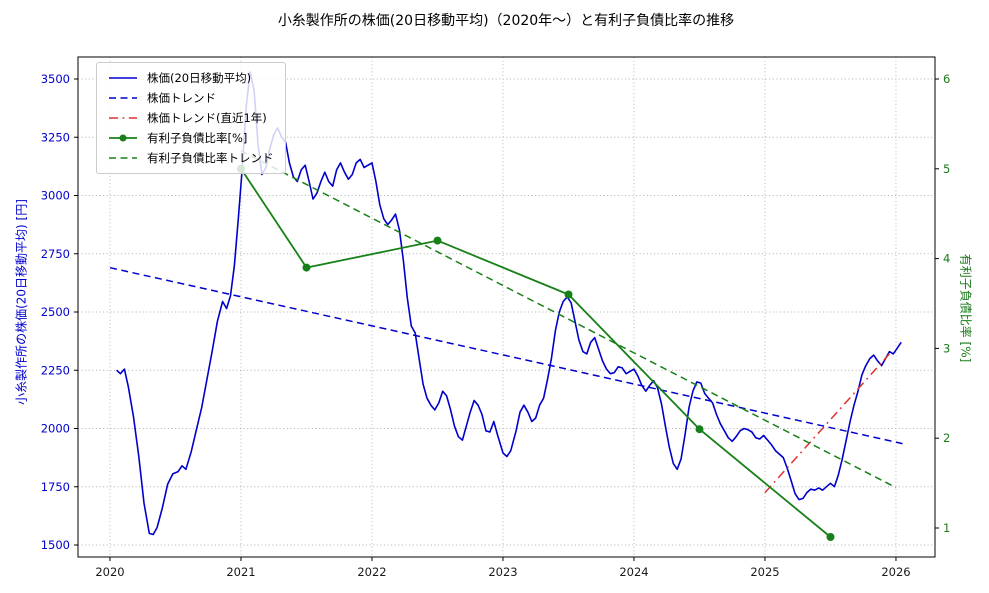  What do you see at coordinates (946, 79) in the screenshot?
I see `y-right-tick-label: 6` at bounding box center [946, 79].